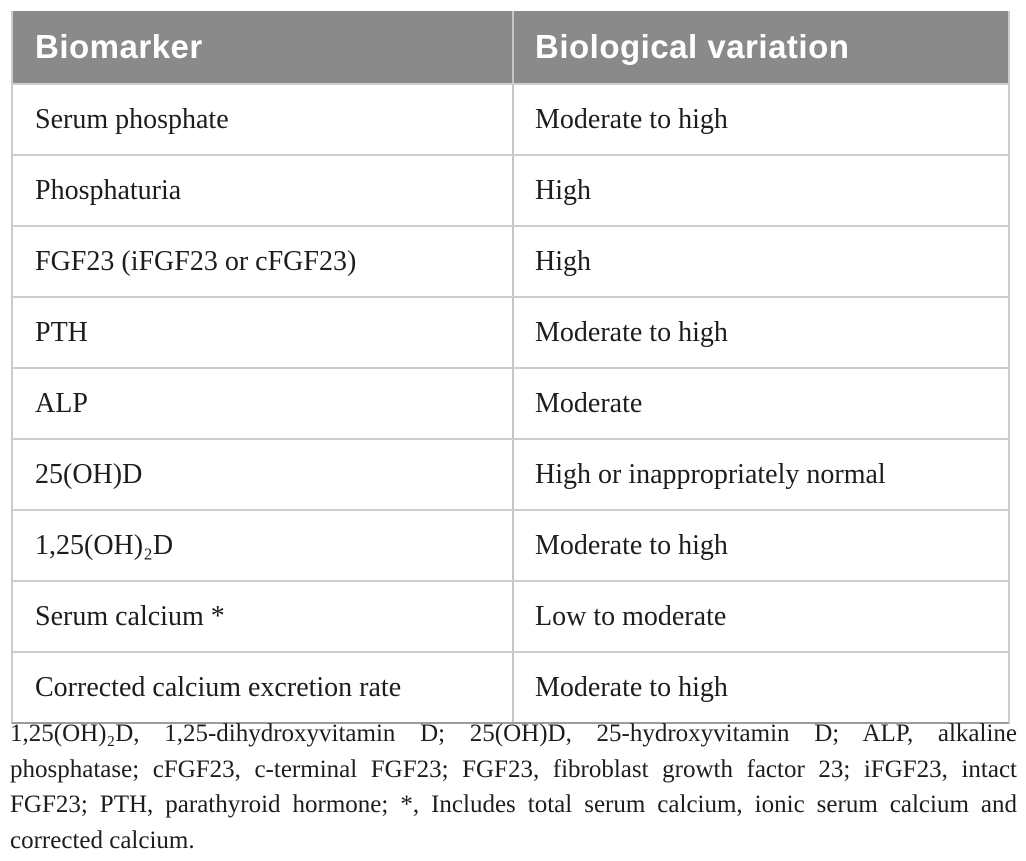 The width and height of the screenshot is (1026, 861). I want to click on table-row: Serum phosphate Moderate to high, so click(510, 118).